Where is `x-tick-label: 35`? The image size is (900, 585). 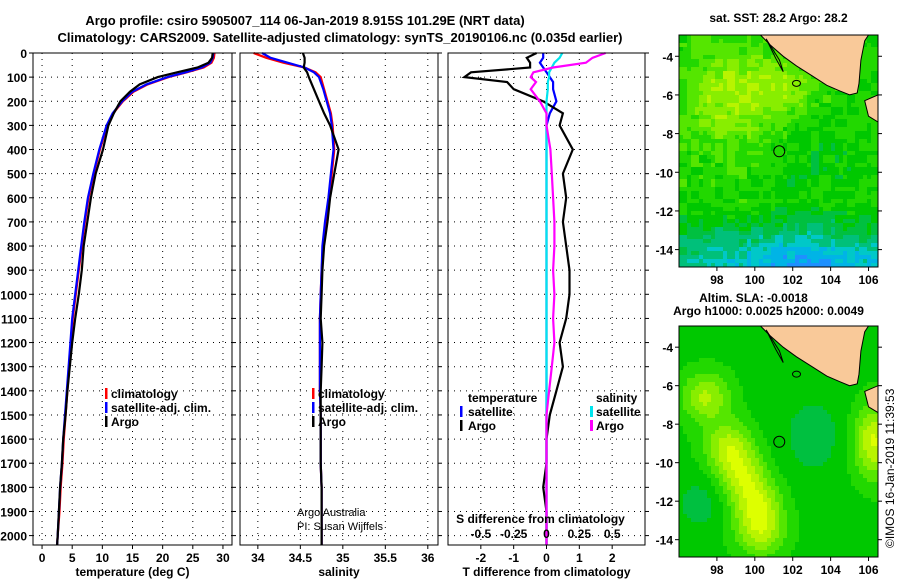 x-tick-label: 35 is located at coordinates (343, 558).